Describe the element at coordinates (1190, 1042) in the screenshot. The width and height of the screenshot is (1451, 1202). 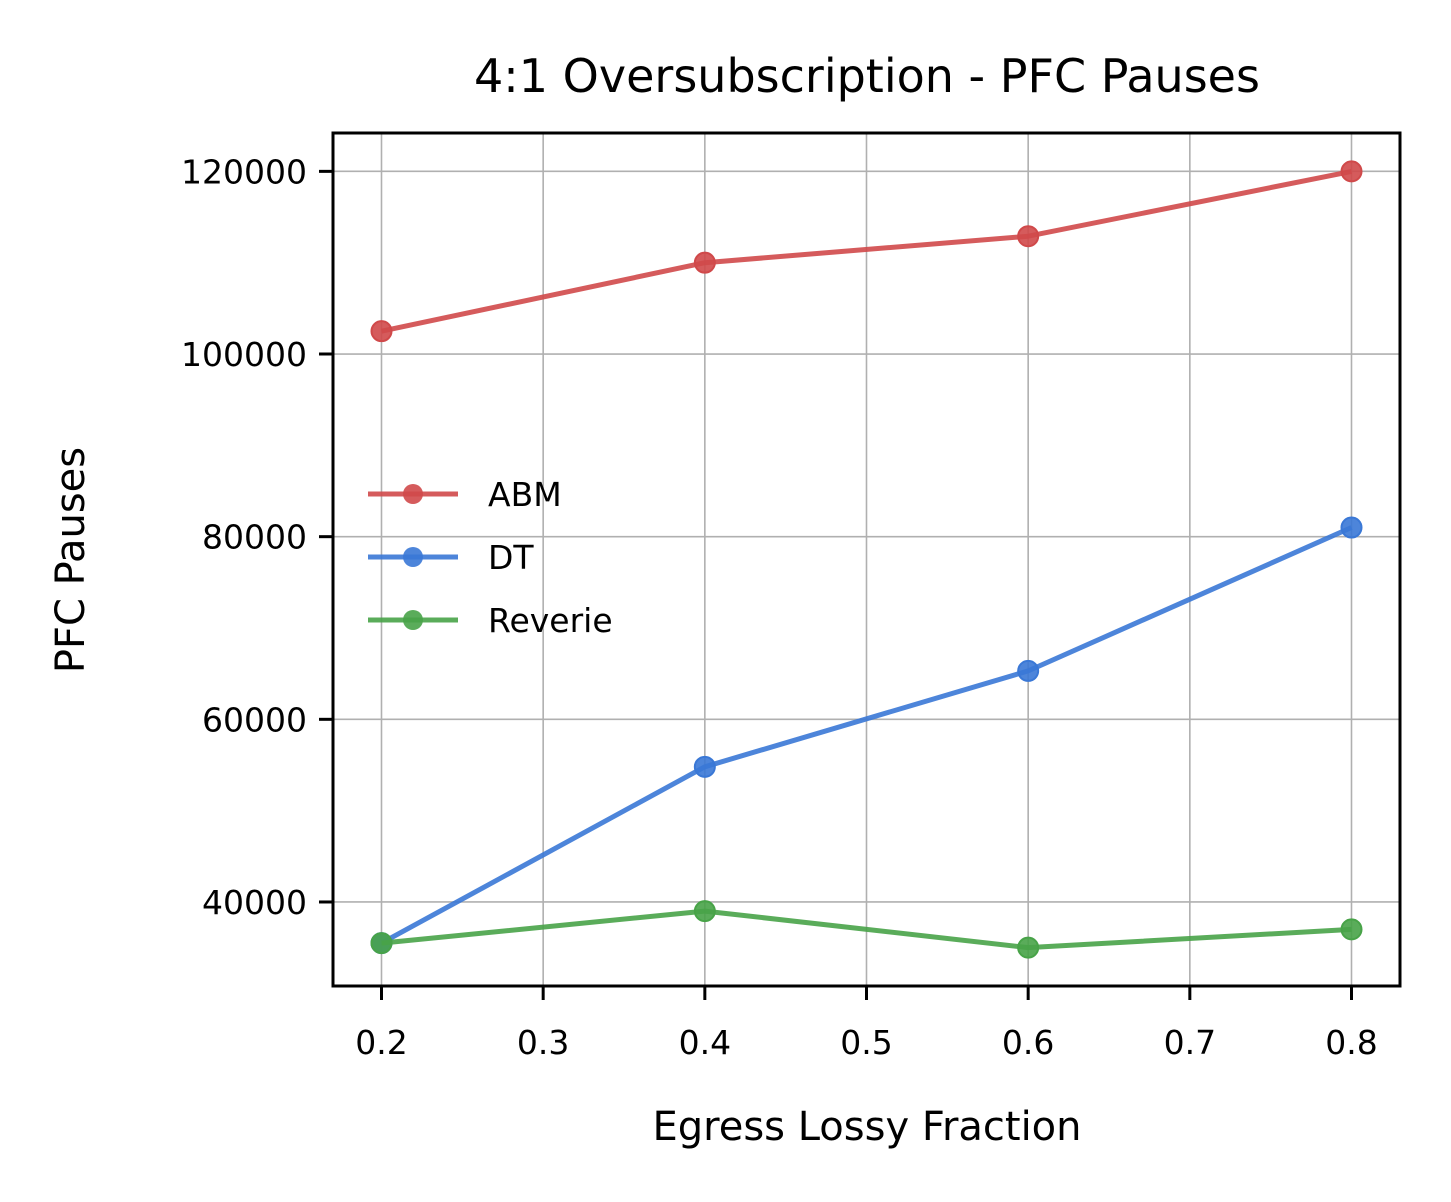
I see `x-tick-label: 0.7` at that location.